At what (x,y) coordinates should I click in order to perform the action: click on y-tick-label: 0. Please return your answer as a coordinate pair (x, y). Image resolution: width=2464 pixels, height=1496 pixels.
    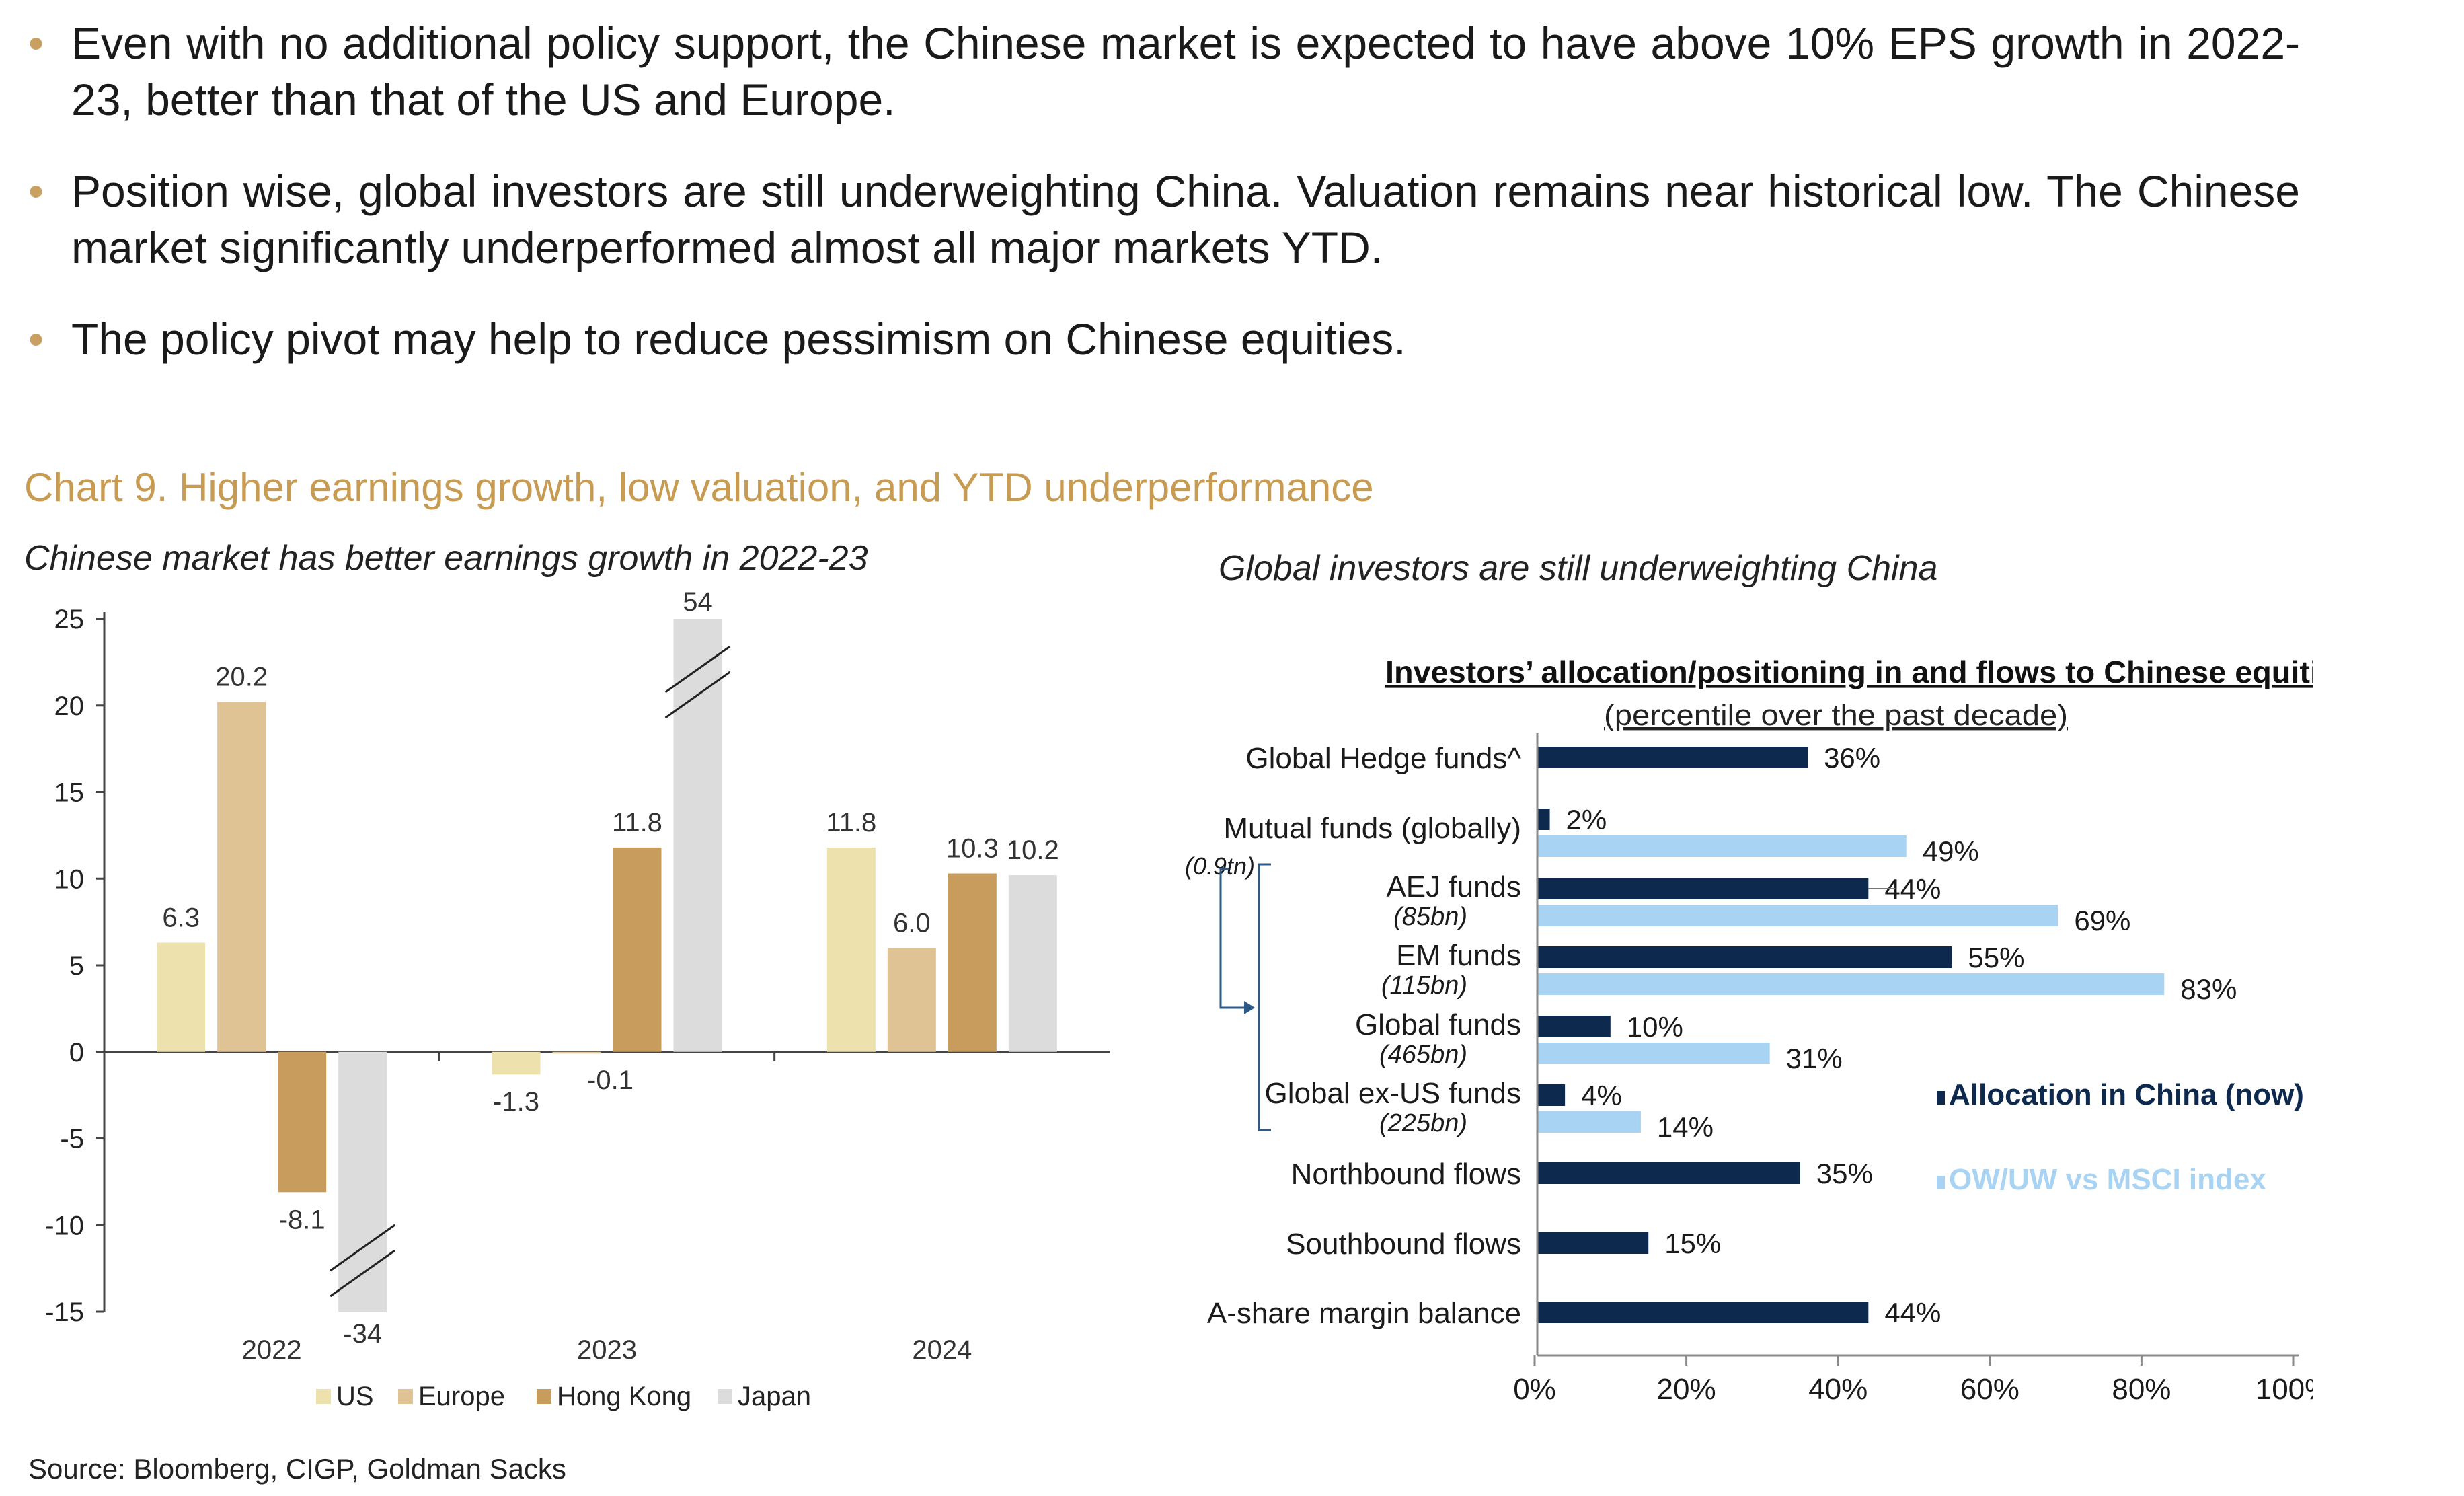
    Looking at the image, I should click on (76, 1053).